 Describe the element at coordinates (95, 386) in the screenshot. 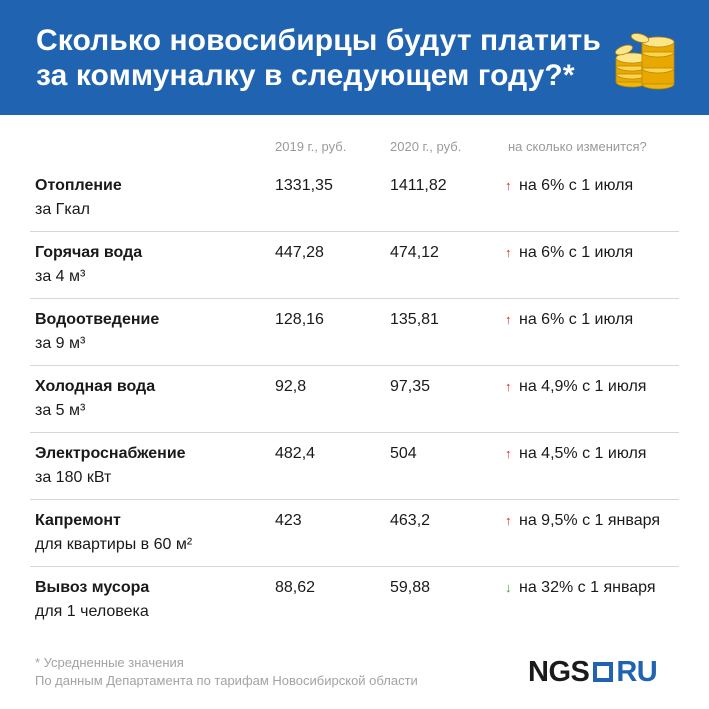

I see `service-name: Холодная вода` at that location.